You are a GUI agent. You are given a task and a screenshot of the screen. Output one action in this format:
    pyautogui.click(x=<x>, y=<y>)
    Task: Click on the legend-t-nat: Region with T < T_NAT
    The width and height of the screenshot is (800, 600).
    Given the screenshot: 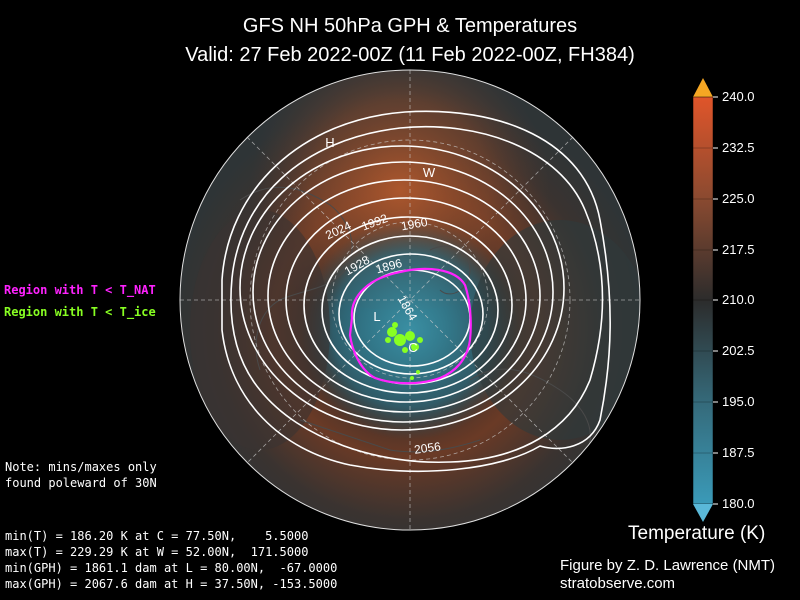 What is the action you would take?
    pyautogui.click(x=80, y=290)
    